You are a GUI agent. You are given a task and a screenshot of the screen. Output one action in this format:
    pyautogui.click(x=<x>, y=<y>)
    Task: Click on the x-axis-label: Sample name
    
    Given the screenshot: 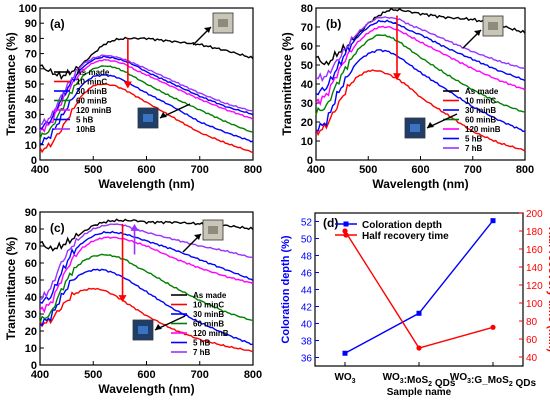 What is the action you would take?
    pyautogui.click(x=419, y=392)
    